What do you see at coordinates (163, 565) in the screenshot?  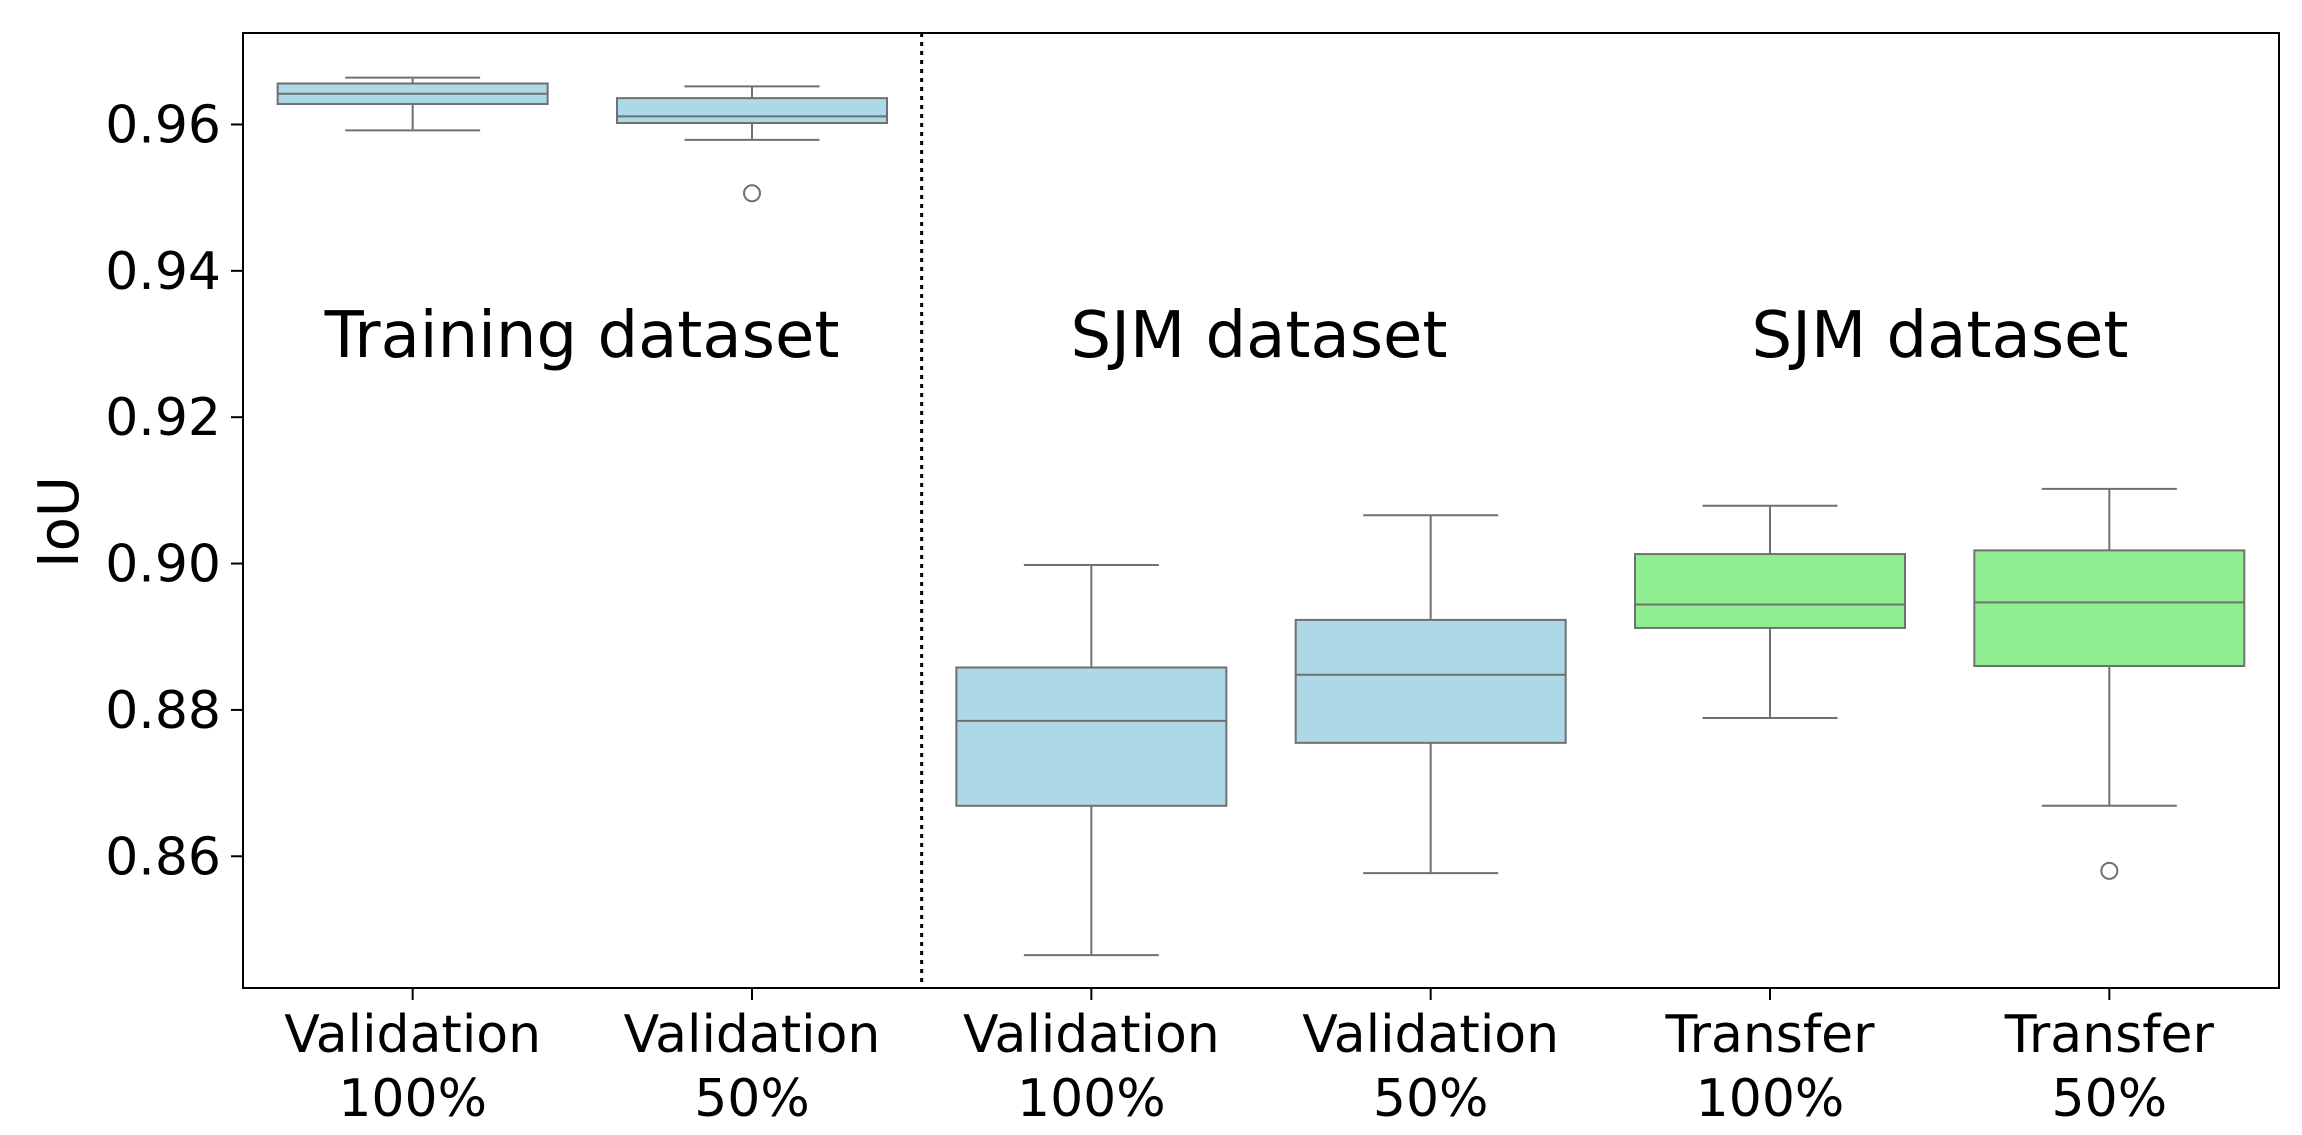 I see `y-tick-label: 0.90` at bounding box center [163, 565].